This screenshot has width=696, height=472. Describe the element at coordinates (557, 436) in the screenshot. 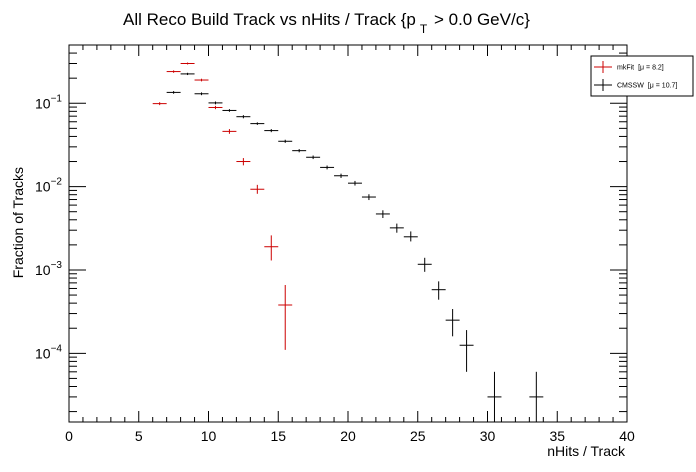

I see `x-tick-label: 35` at that location.